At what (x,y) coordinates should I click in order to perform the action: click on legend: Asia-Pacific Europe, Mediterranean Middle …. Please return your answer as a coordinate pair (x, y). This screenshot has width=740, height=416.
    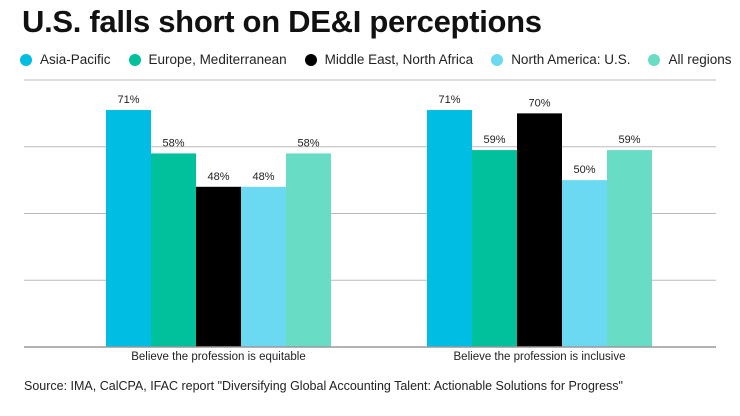
    Looking at the image, I should click on (376, 59).